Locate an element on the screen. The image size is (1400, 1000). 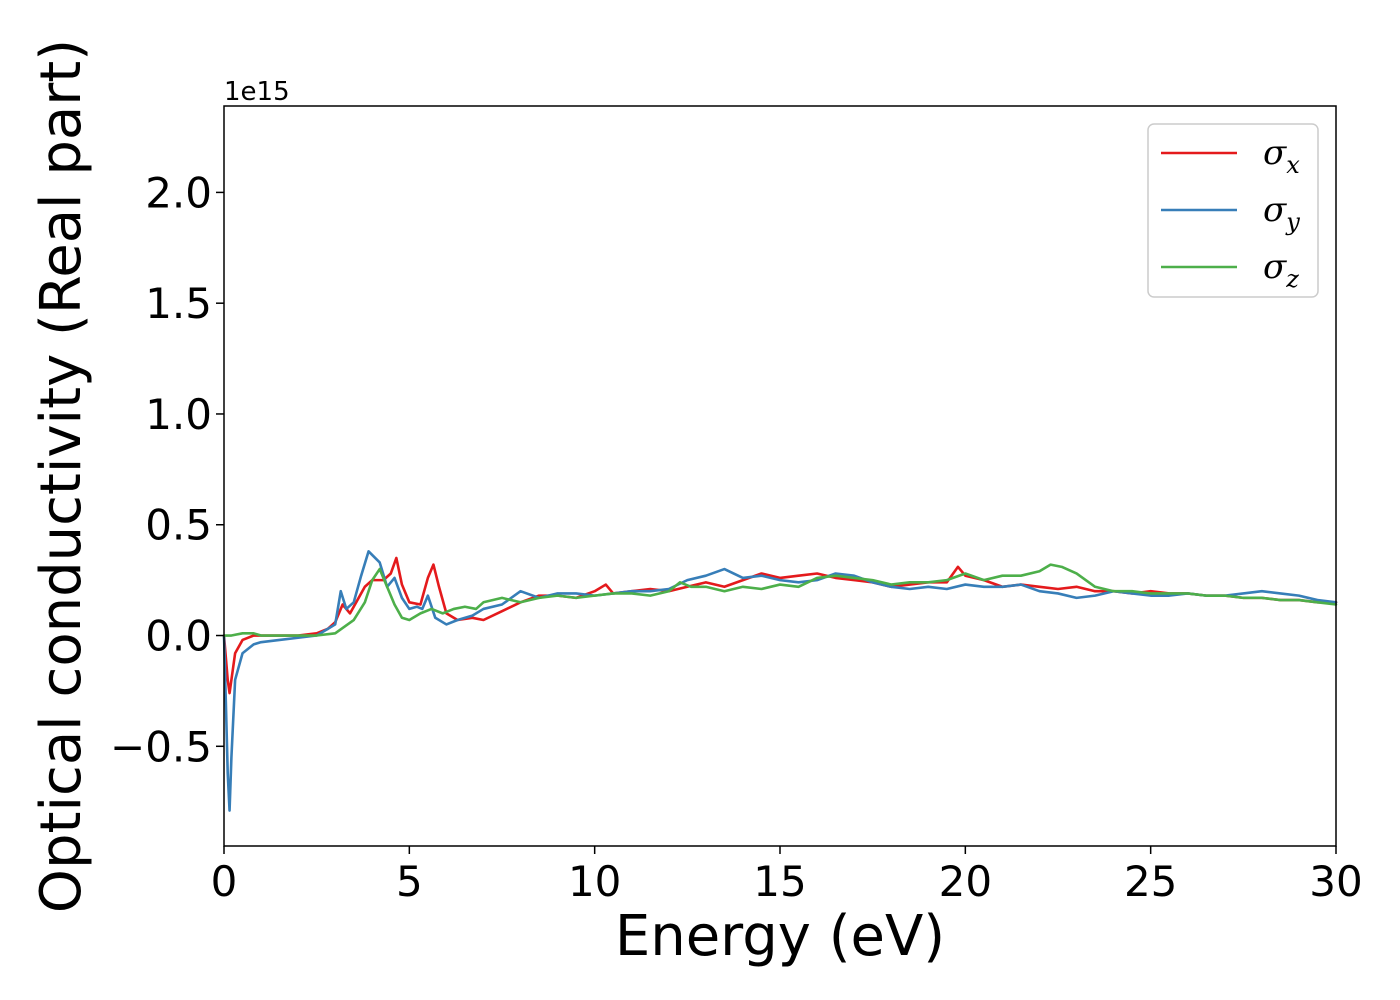
y-tick-label: 2.0 is located at coordinates (178, 192).